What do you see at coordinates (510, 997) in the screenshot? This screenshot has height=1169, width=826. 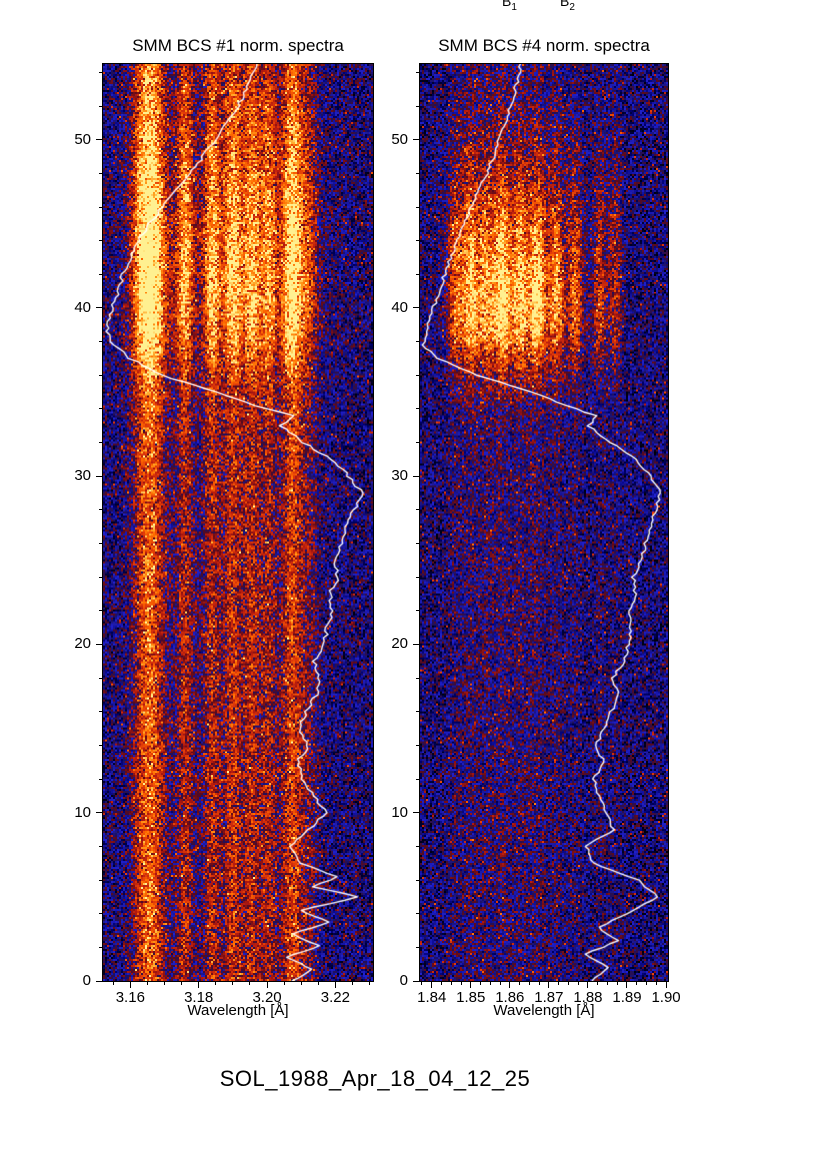 I see `x-tick-label: 1.86` at bounding box center [510, 997].